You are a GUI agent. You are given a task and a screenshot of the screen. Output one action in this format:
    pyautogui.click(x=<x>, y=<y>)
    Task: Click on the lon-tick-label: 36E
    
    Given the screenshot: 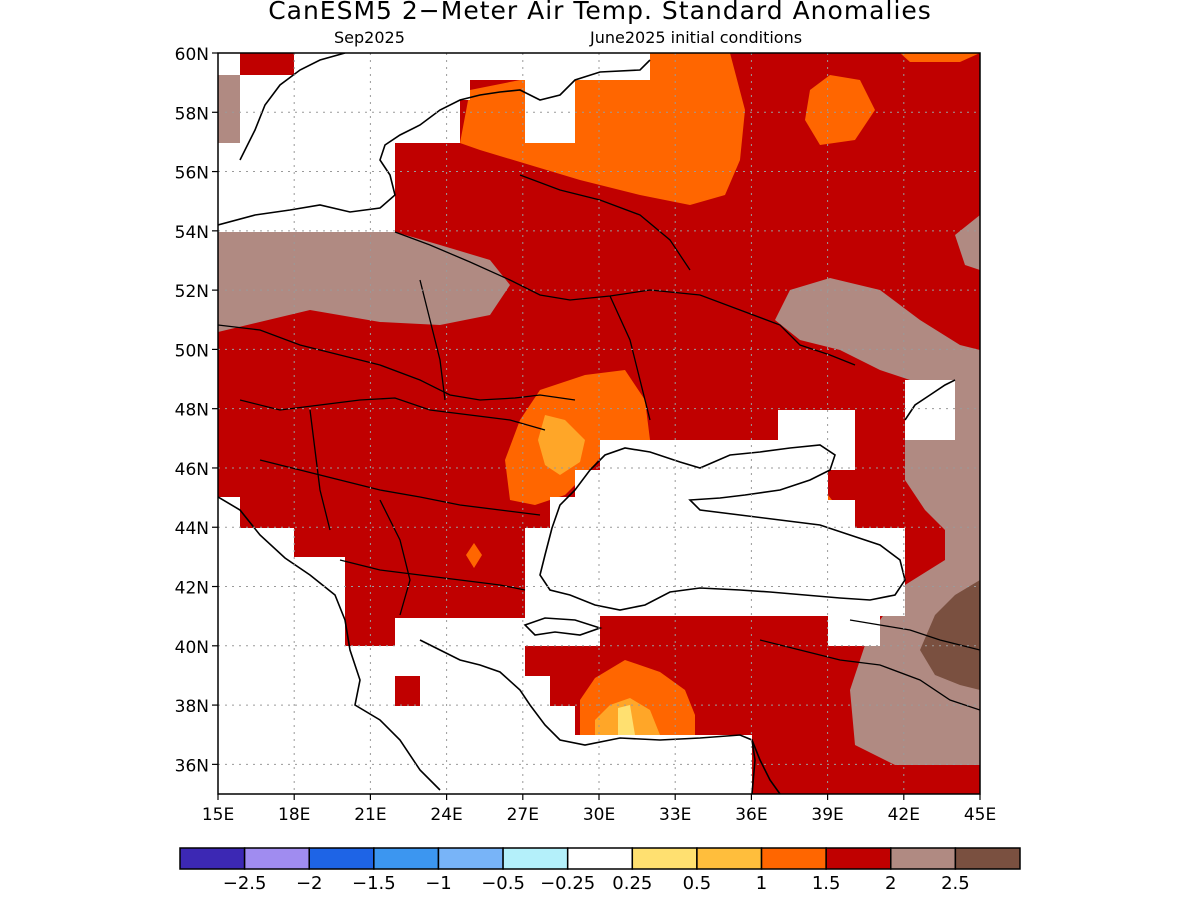 What is the action you would take?
    pyautogui.click(x=751, y=815)
    